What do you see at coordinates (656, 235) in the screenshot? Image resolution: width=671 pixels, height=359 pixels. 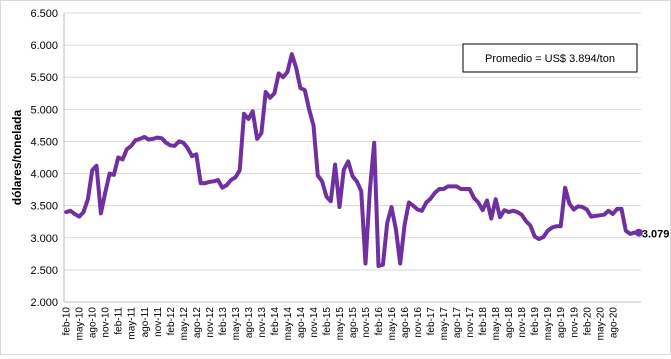 I see `last-value-label: 3.079` at bounding box center [656, 235].